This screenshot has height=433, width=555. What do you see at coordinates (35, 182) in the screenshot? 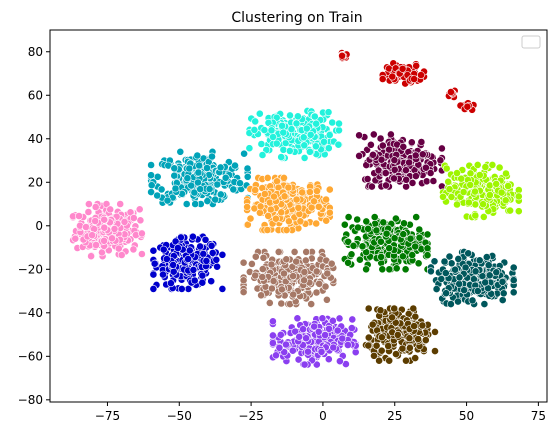
I see `y-tick-label: 20` at bounding box center [35, 182].